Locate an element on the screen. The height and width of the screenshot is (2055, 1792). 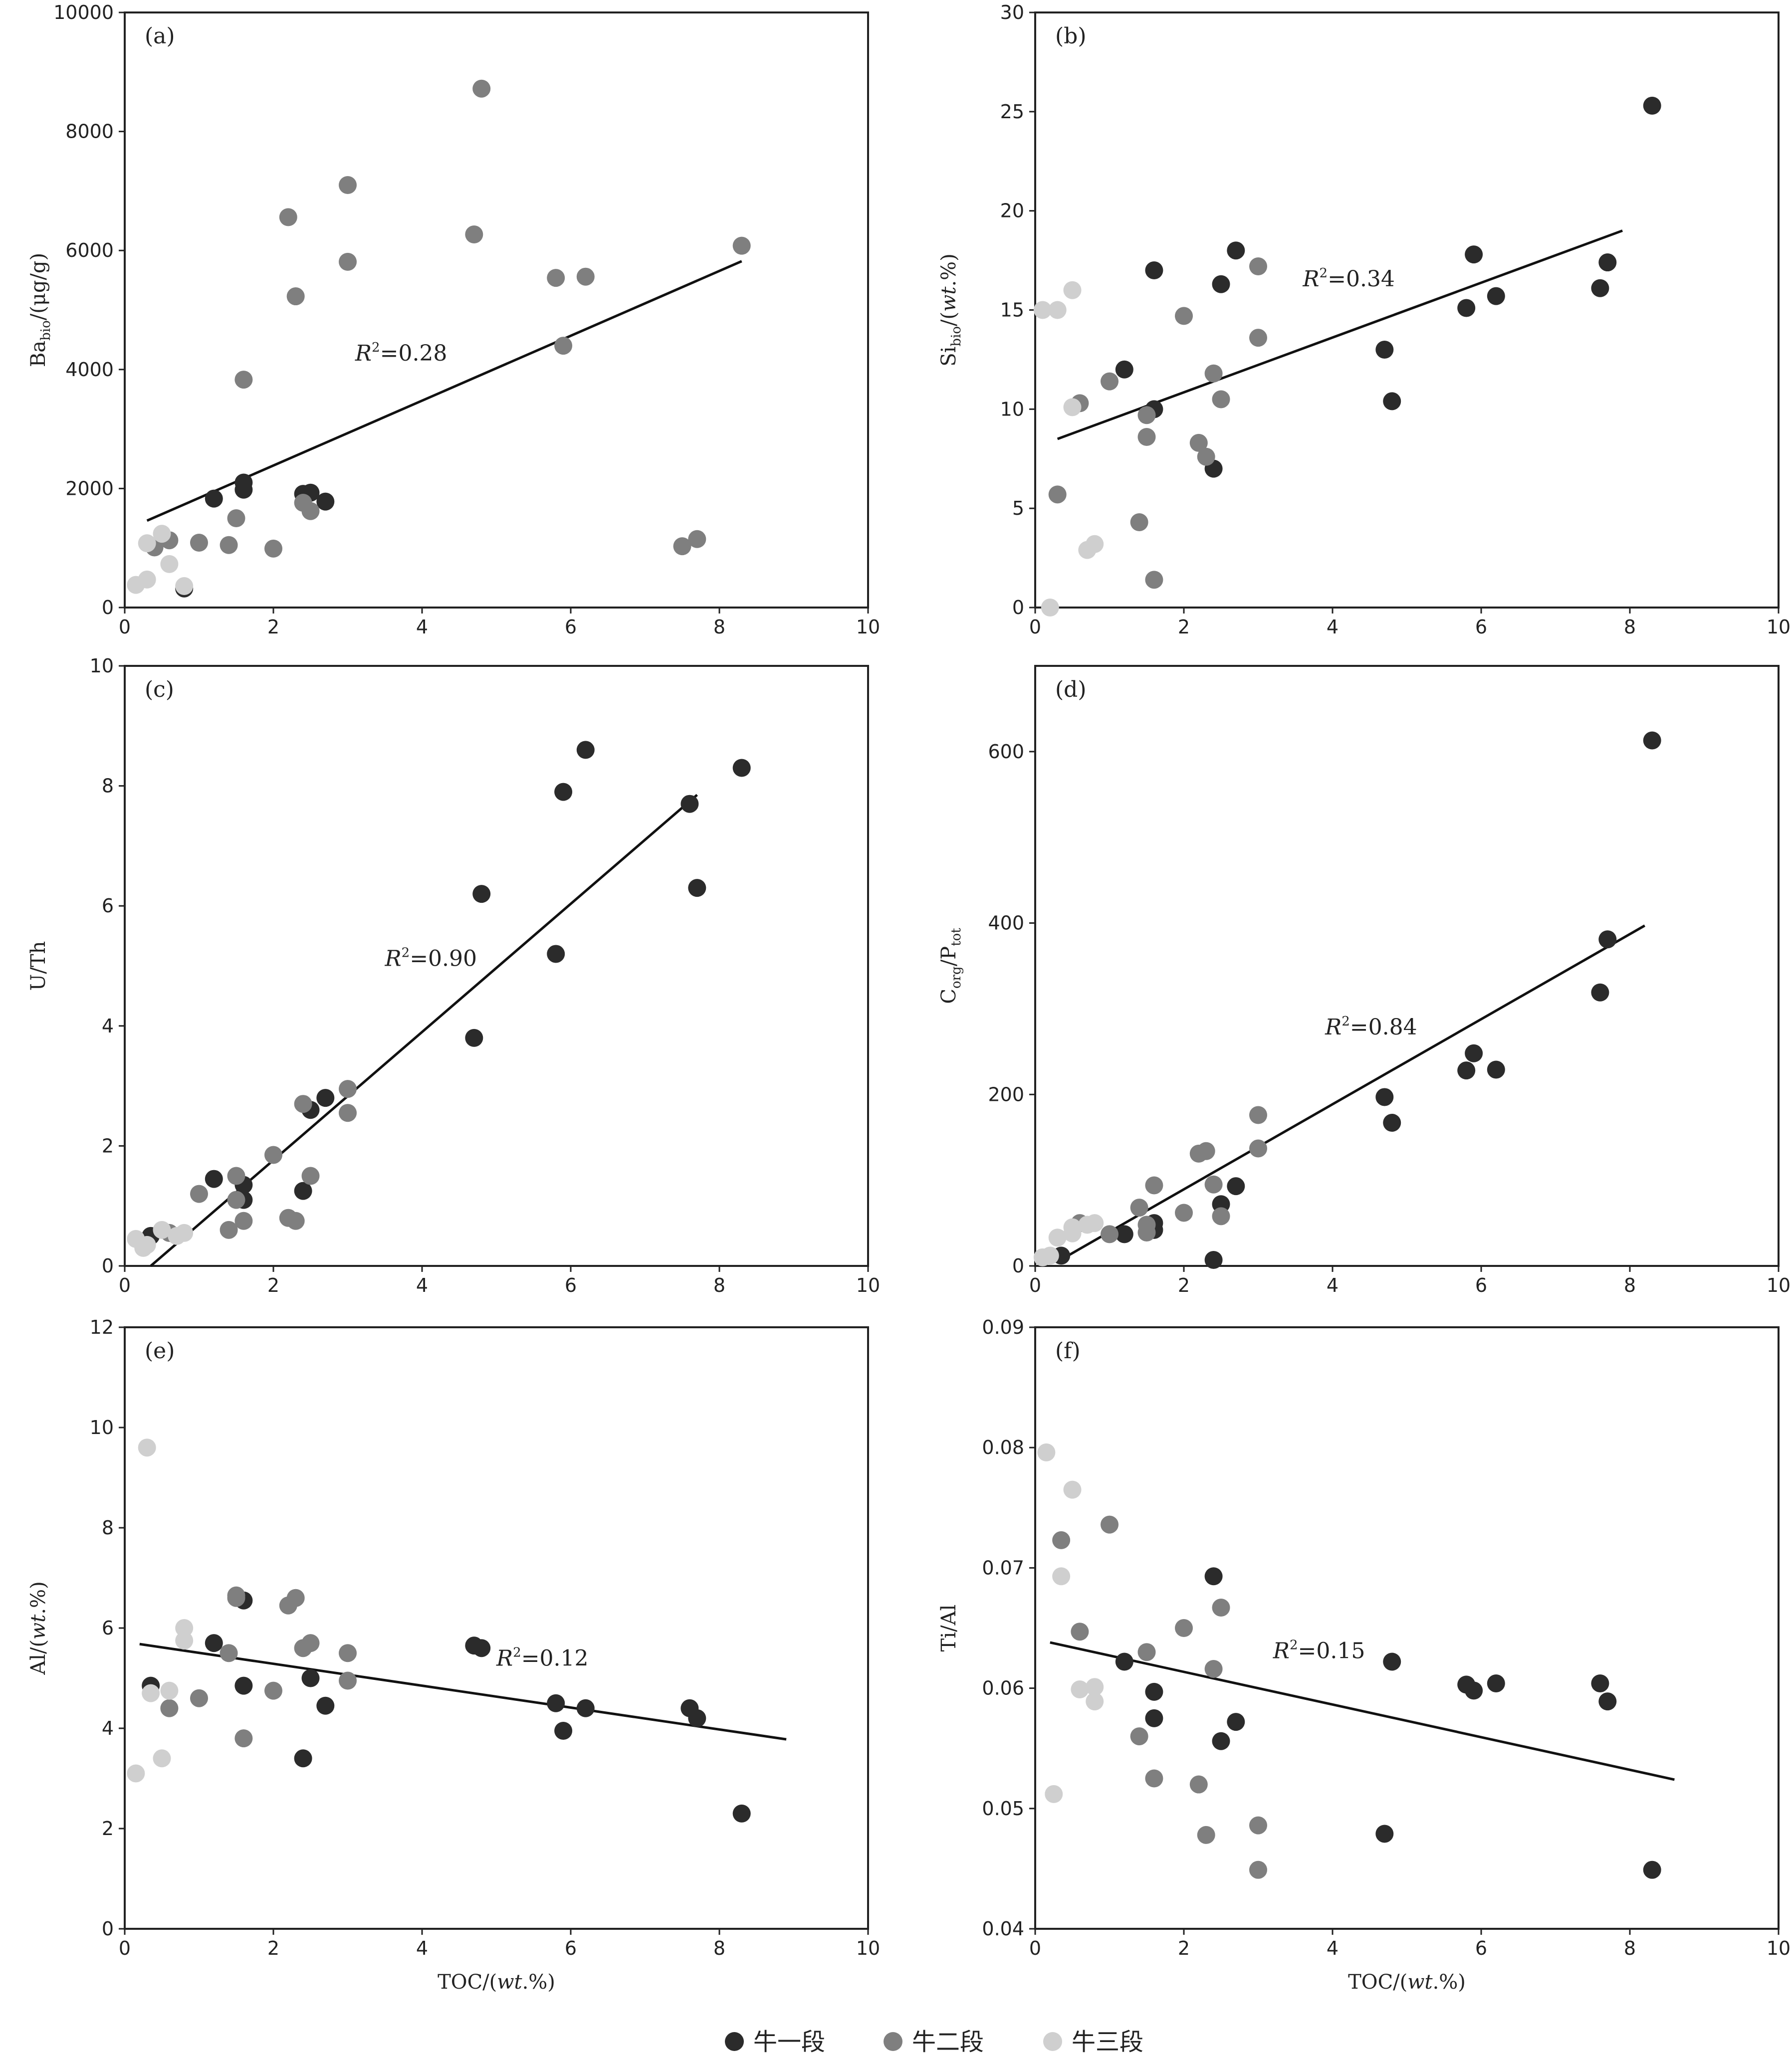
panel-label: (e) is located at coordinates (160, 1351).